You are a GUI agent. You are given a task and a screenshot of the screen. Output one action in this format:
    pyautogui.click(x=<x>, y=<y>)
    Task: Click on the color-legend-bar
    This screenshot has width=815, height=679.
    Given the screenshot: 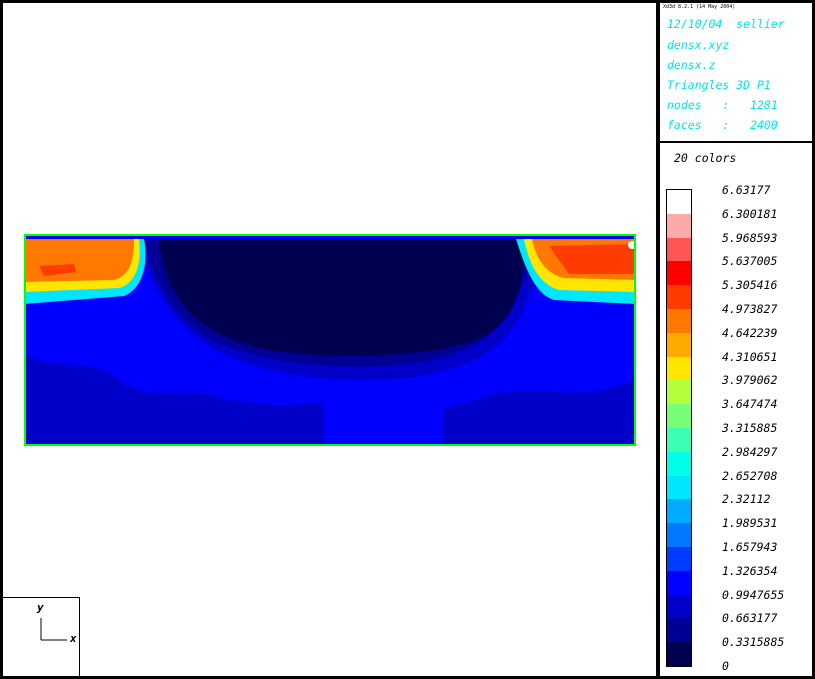 What is the action you would take?
    pyautogui.click(x=679, y=428)
    